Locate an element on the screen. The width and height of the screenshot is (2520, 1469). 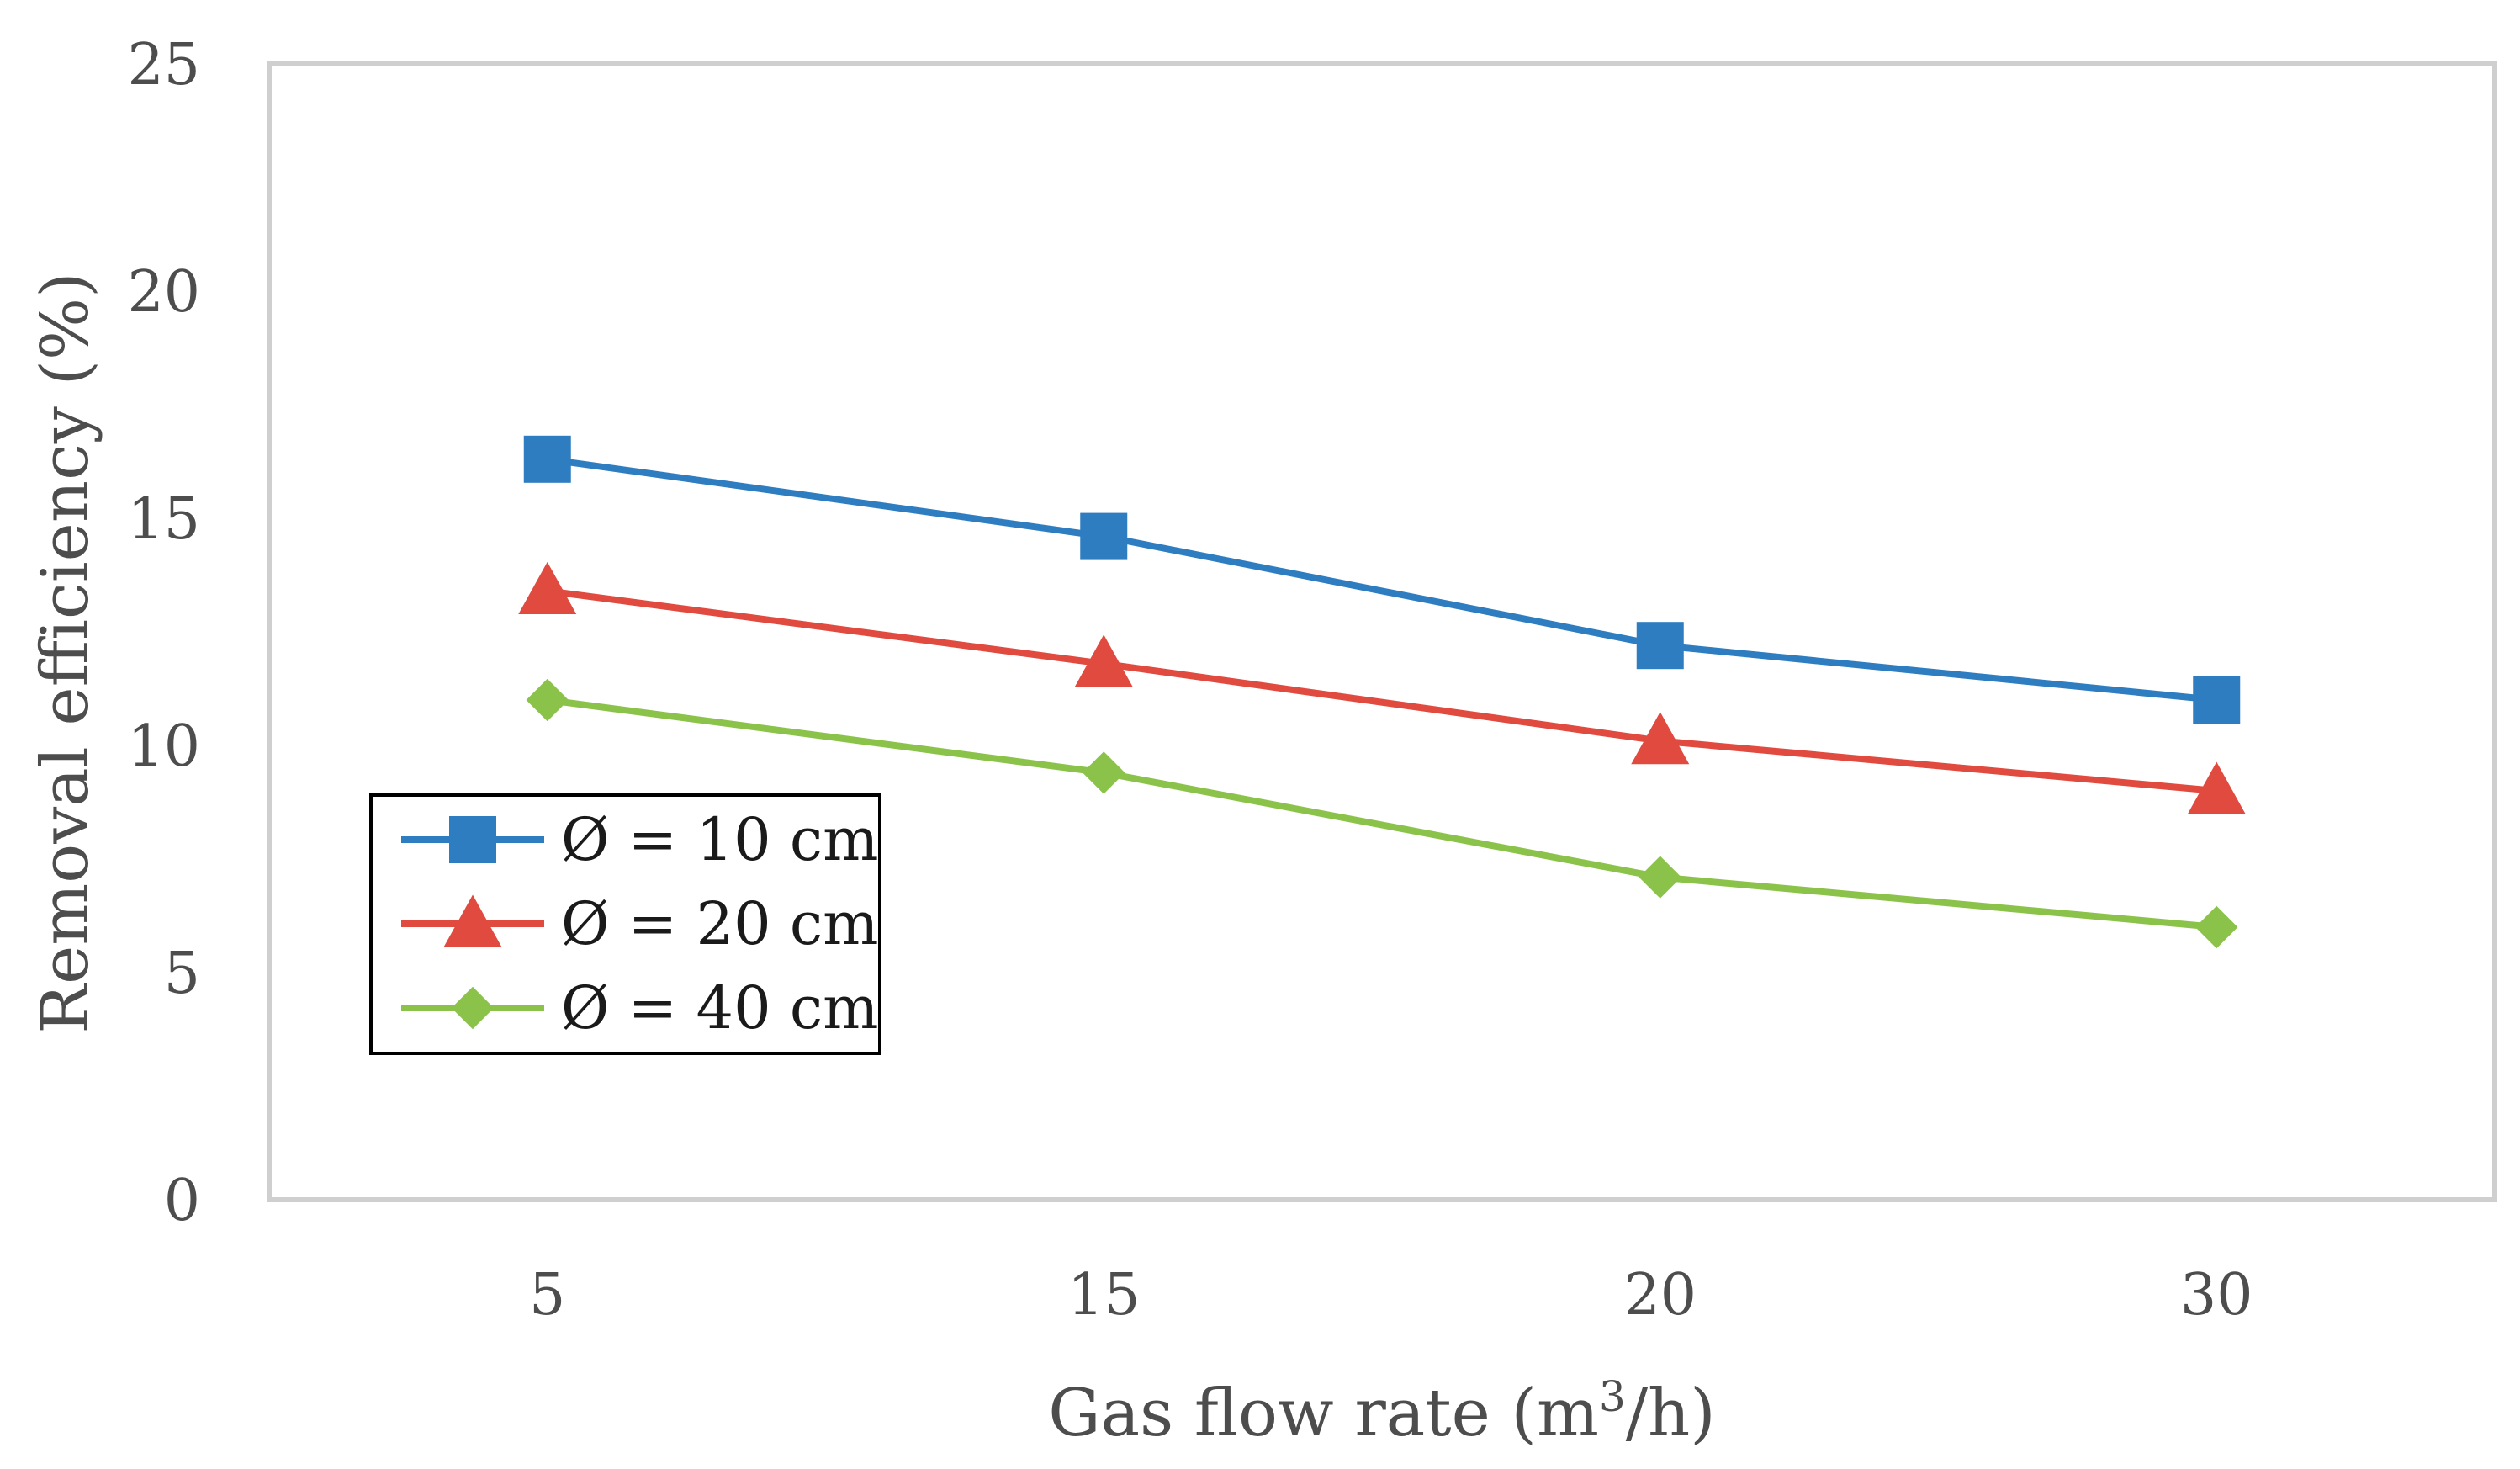
y-tick-label: 20 is located at coordinates (163, 292).